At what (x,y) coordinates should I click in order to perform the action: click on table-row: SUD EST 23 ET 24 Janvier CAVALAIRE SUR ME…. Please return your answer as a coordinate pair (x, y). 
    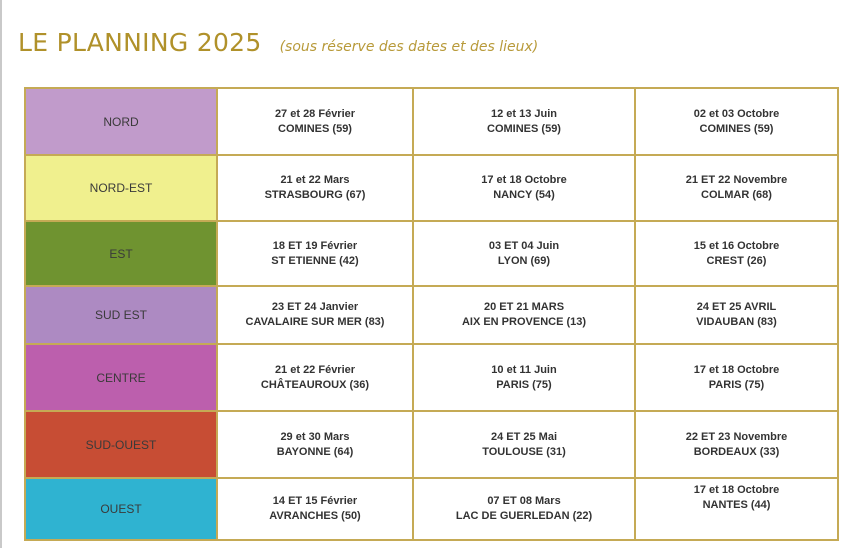
    Looking at the image, I should click on (431, 315).